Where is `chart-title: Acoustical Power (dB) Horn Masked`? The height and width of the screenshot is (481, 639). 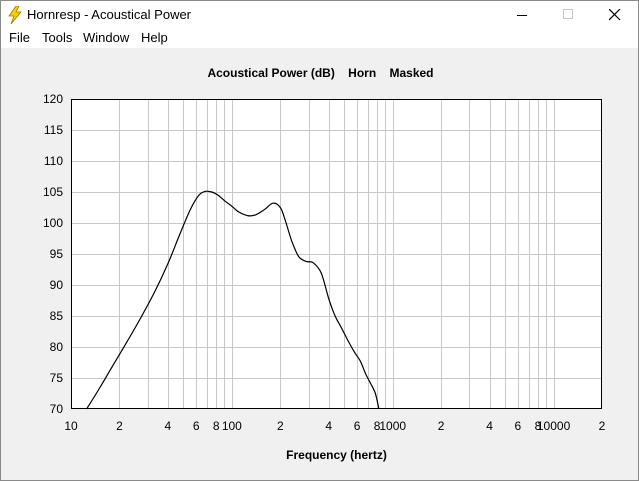
chart-title: Acoustical Power (dB) Horn Masked is located at coordinates (320, 73).